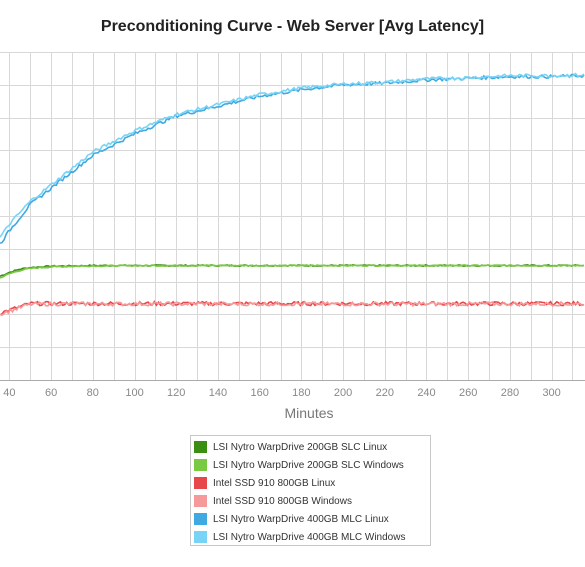 This screenshot has height=567, width=585. What do you see at coordinates (385, 393) in the screenshot?
I see `x-tick-label: 220` at bounding box center [385, 393].